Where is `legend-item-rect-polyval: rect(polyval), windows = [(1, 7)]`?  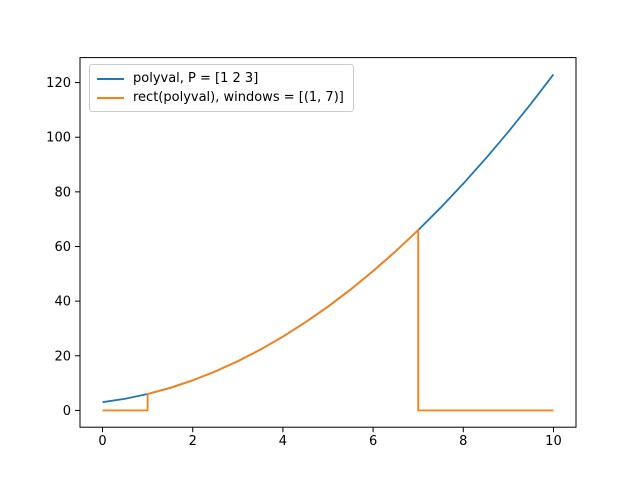 legend-item-rect-polyval: rect(polyval), windows = [(1, 7)] is located at coordinates (220, 97).